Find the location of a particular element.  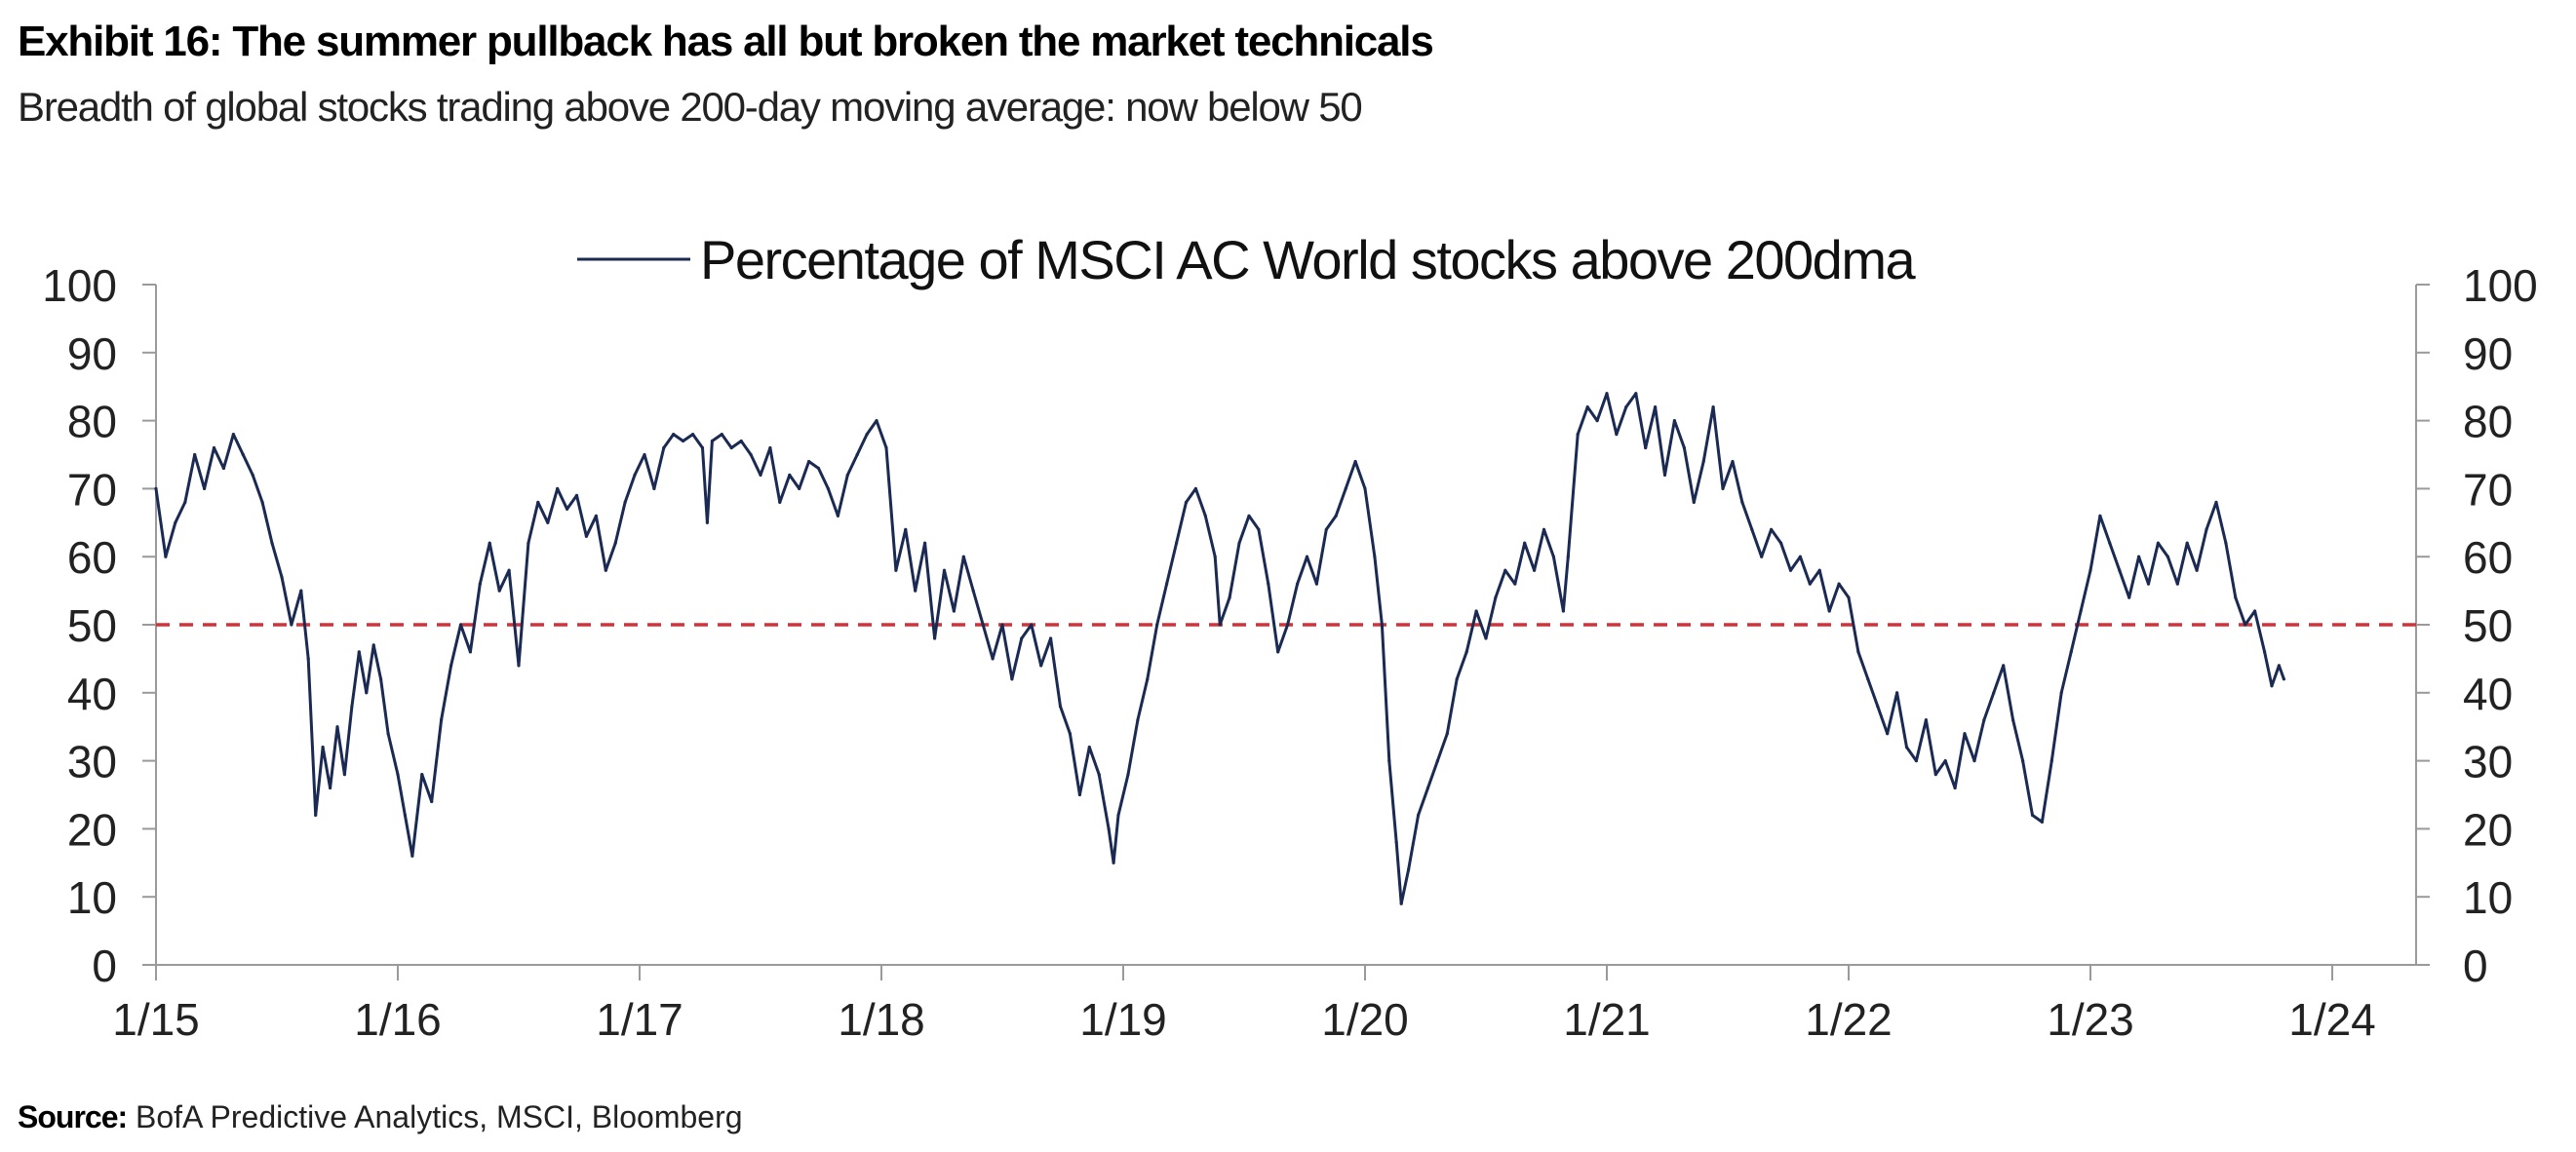

y-tick-label-right: 0 is located at coordinates (2475, 966).